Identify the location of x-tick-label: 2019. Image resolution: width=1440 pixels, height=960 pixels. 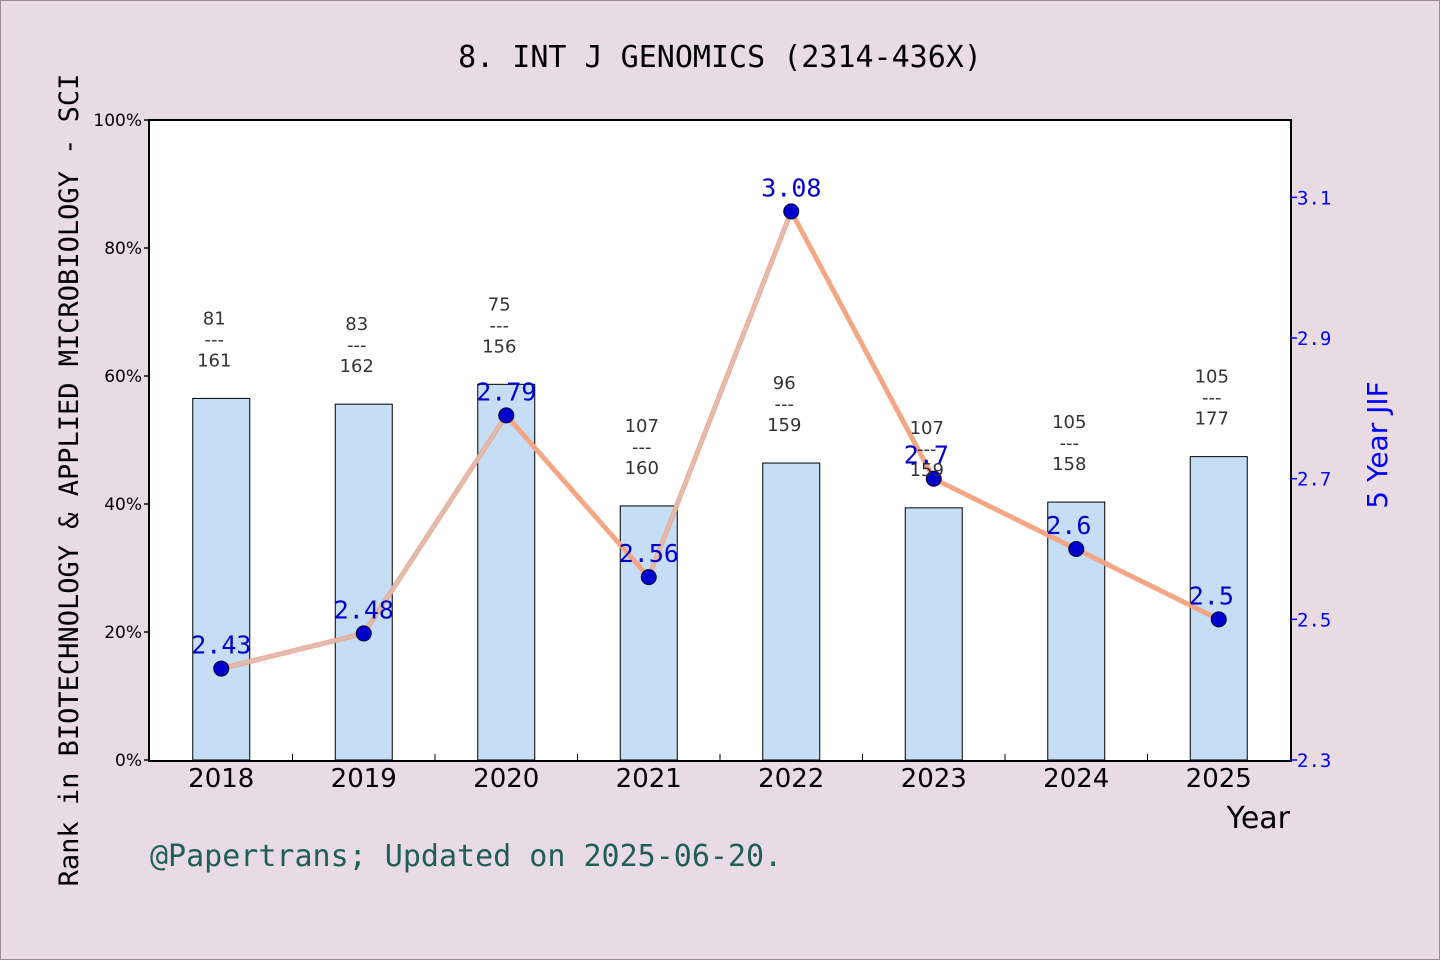
(364, 779).